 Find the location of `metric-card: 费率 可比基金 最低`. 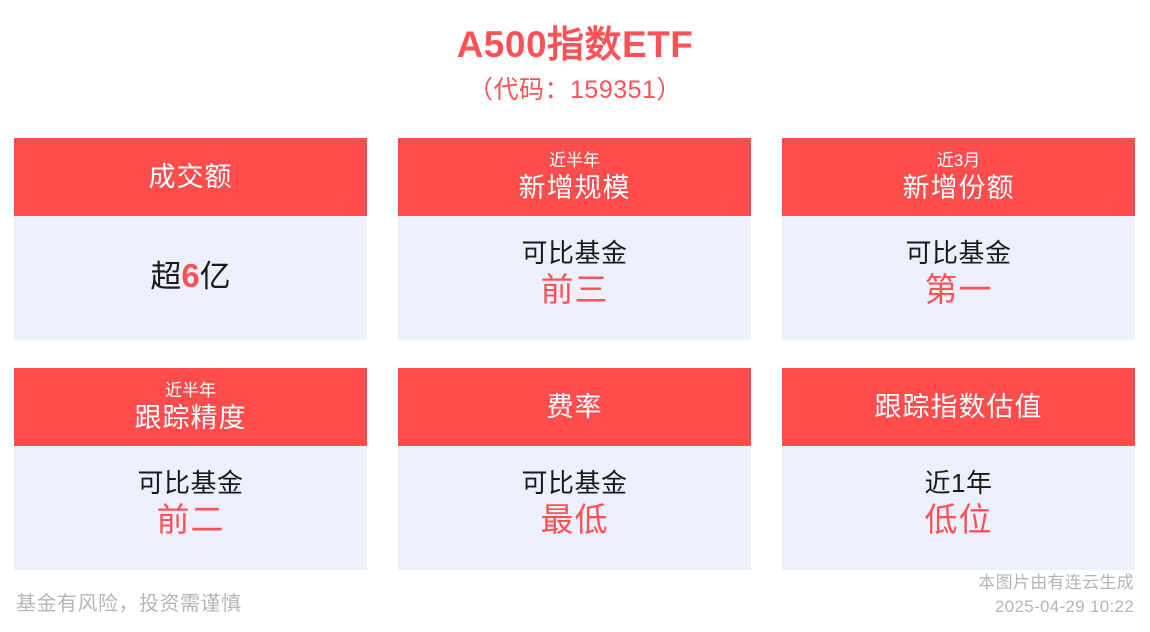

metric-card: 费率 可比基金 最低 is located at coordinates (574, 469).